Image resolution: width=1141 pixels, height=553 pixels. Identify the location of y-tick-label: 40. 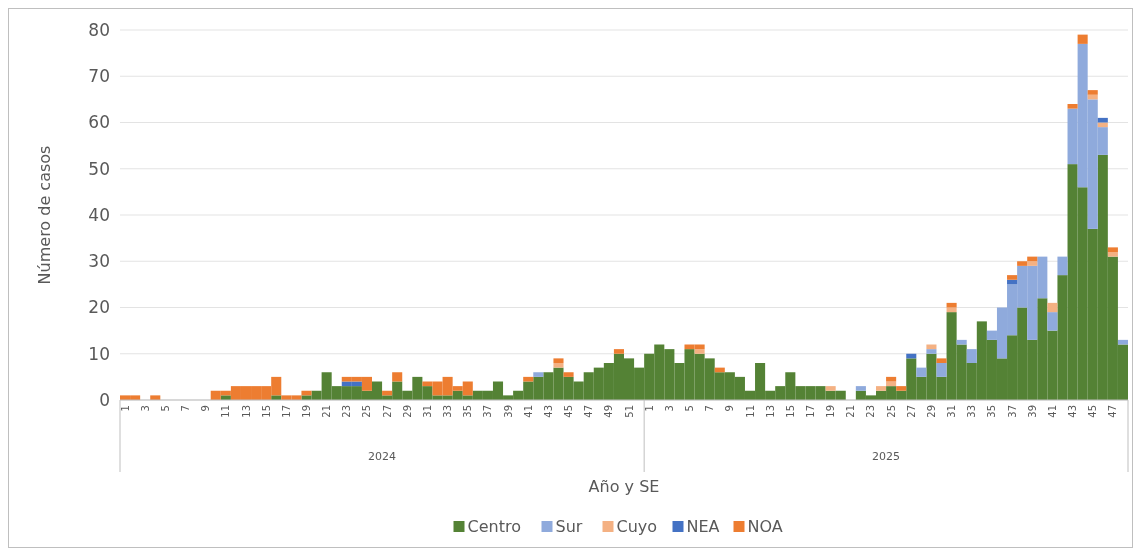
(99, 214).